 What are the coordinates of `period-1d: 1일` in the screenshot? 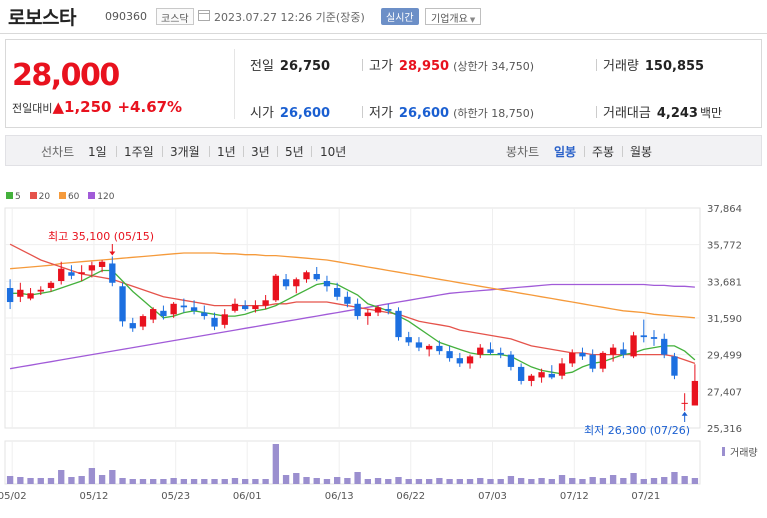 It's located at (97, 152).